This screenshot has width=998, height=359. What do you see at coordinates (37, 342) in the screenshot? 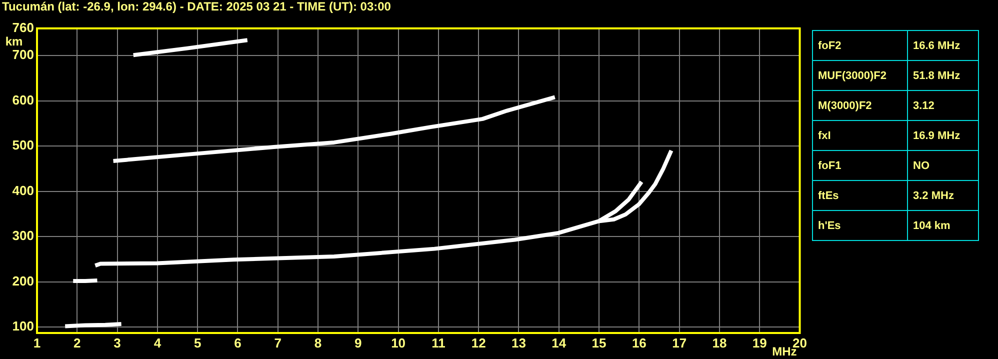
I see `x-tick-label: 1` at bounding box center [37, 342].